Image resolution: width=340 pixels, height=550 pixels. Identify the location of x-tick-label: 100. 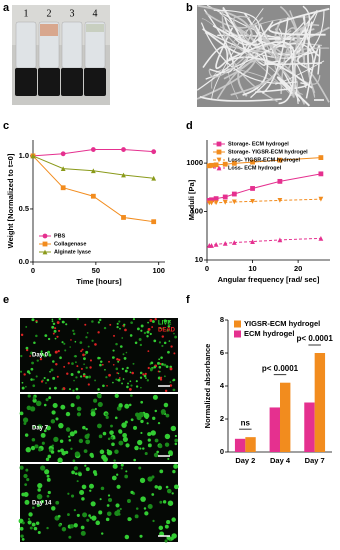
(158, 270).